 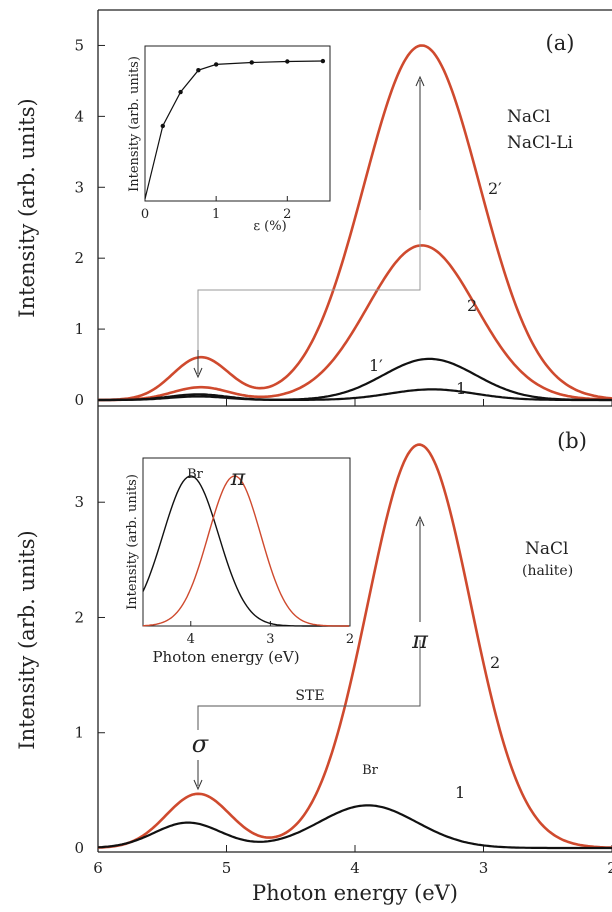 I want to click on inset-a-x-tick-label-2: 2, so click(x=287, y=214).